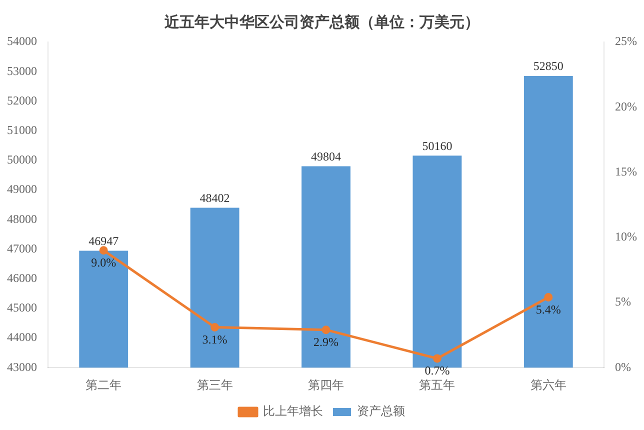 Image resolution: width=644 pixels, height=430 pixels. Describe the element at coordinates (437, 385) in the screenshot. I see `x-tick-label: 第五年` at that location.